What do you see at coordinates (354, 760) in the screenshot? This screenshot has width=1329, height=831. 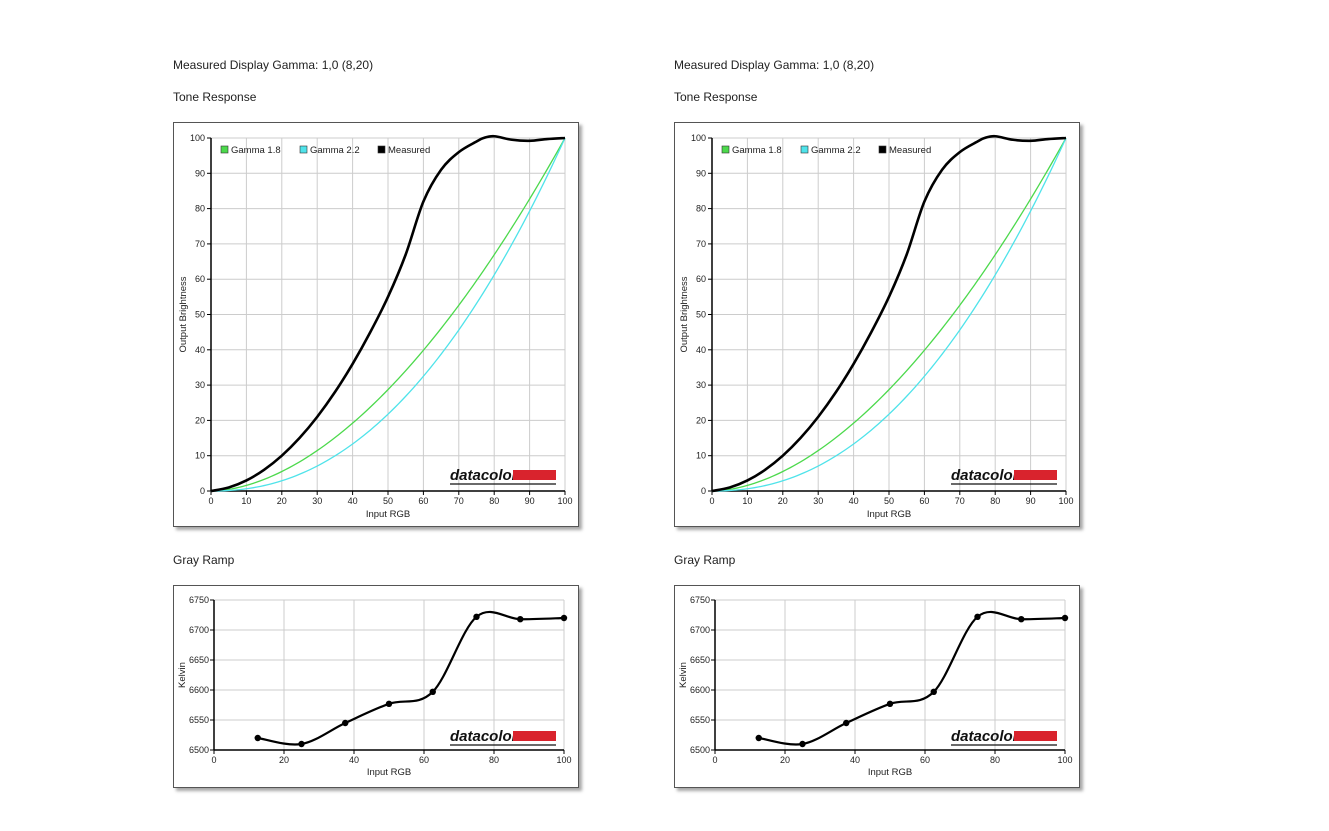 I see `x-tick-label: 40` at bounding box center [354, 760].